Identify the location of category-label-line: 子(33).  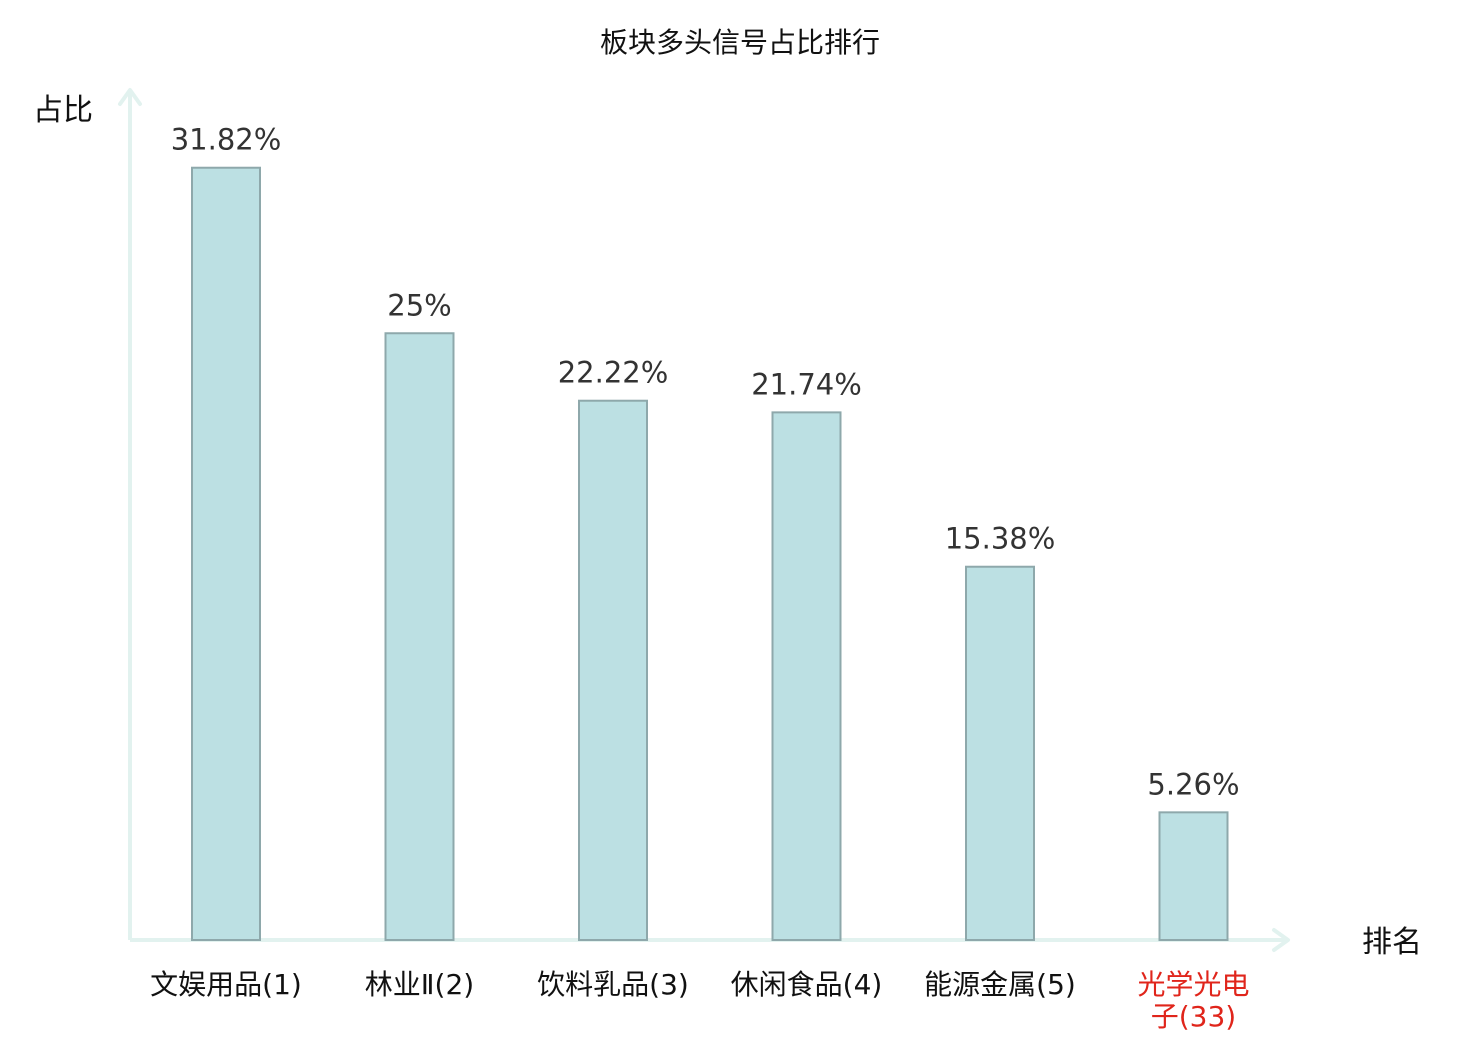
(1193, 1016).